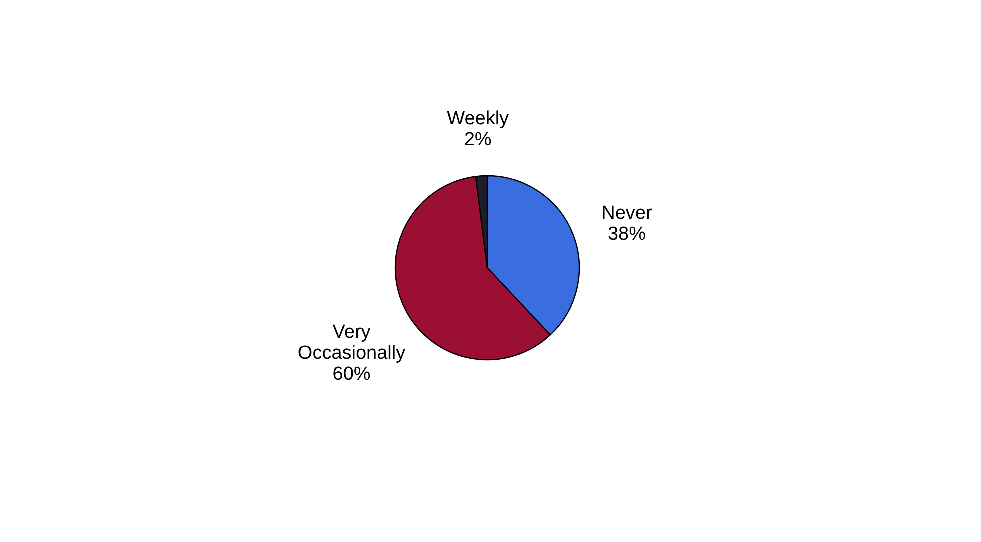 The image size is (981, 542). I want to click on data-label: 60%, so click(351, 374).